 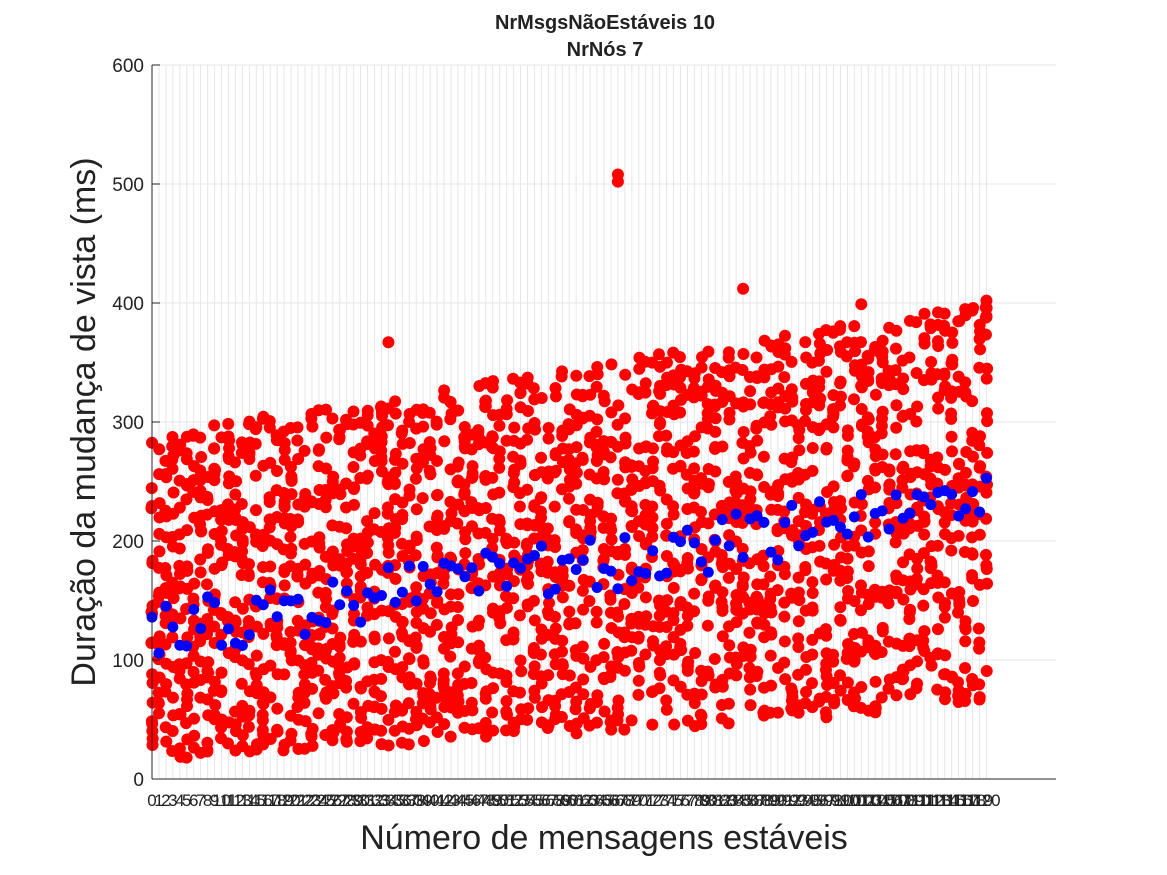 I want to click on y-tick-labels: 0 100 200 300 400 500 600, so click(x=128, y=423).